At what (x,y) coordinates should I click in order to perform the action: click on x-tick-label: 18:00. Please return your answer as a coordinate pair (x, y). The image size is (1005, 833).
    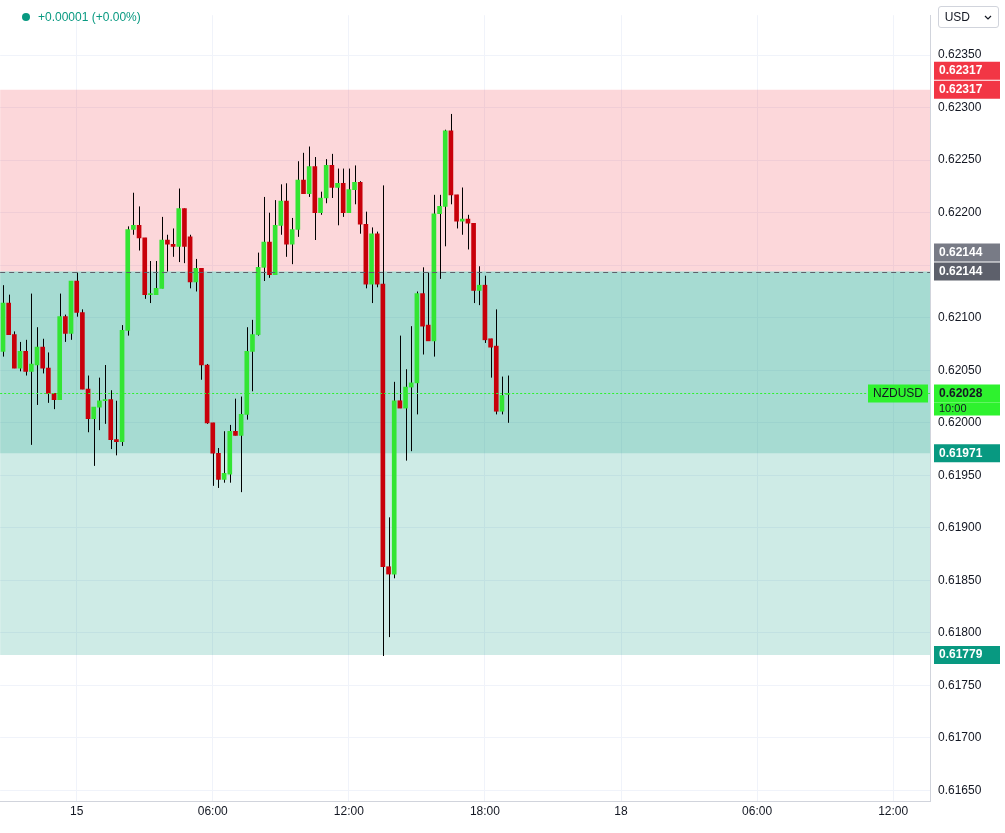
    Looking at the image, I should click on (485, 810).